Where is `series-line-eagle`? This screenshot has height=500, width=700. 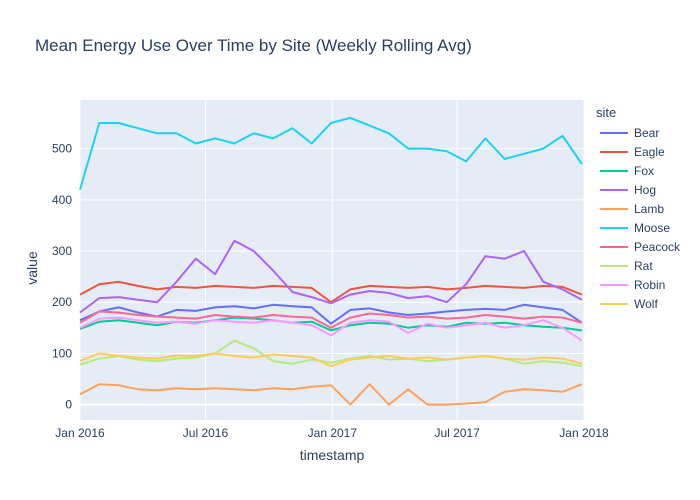 series-line-eagle is located at coordinates (331, 292).